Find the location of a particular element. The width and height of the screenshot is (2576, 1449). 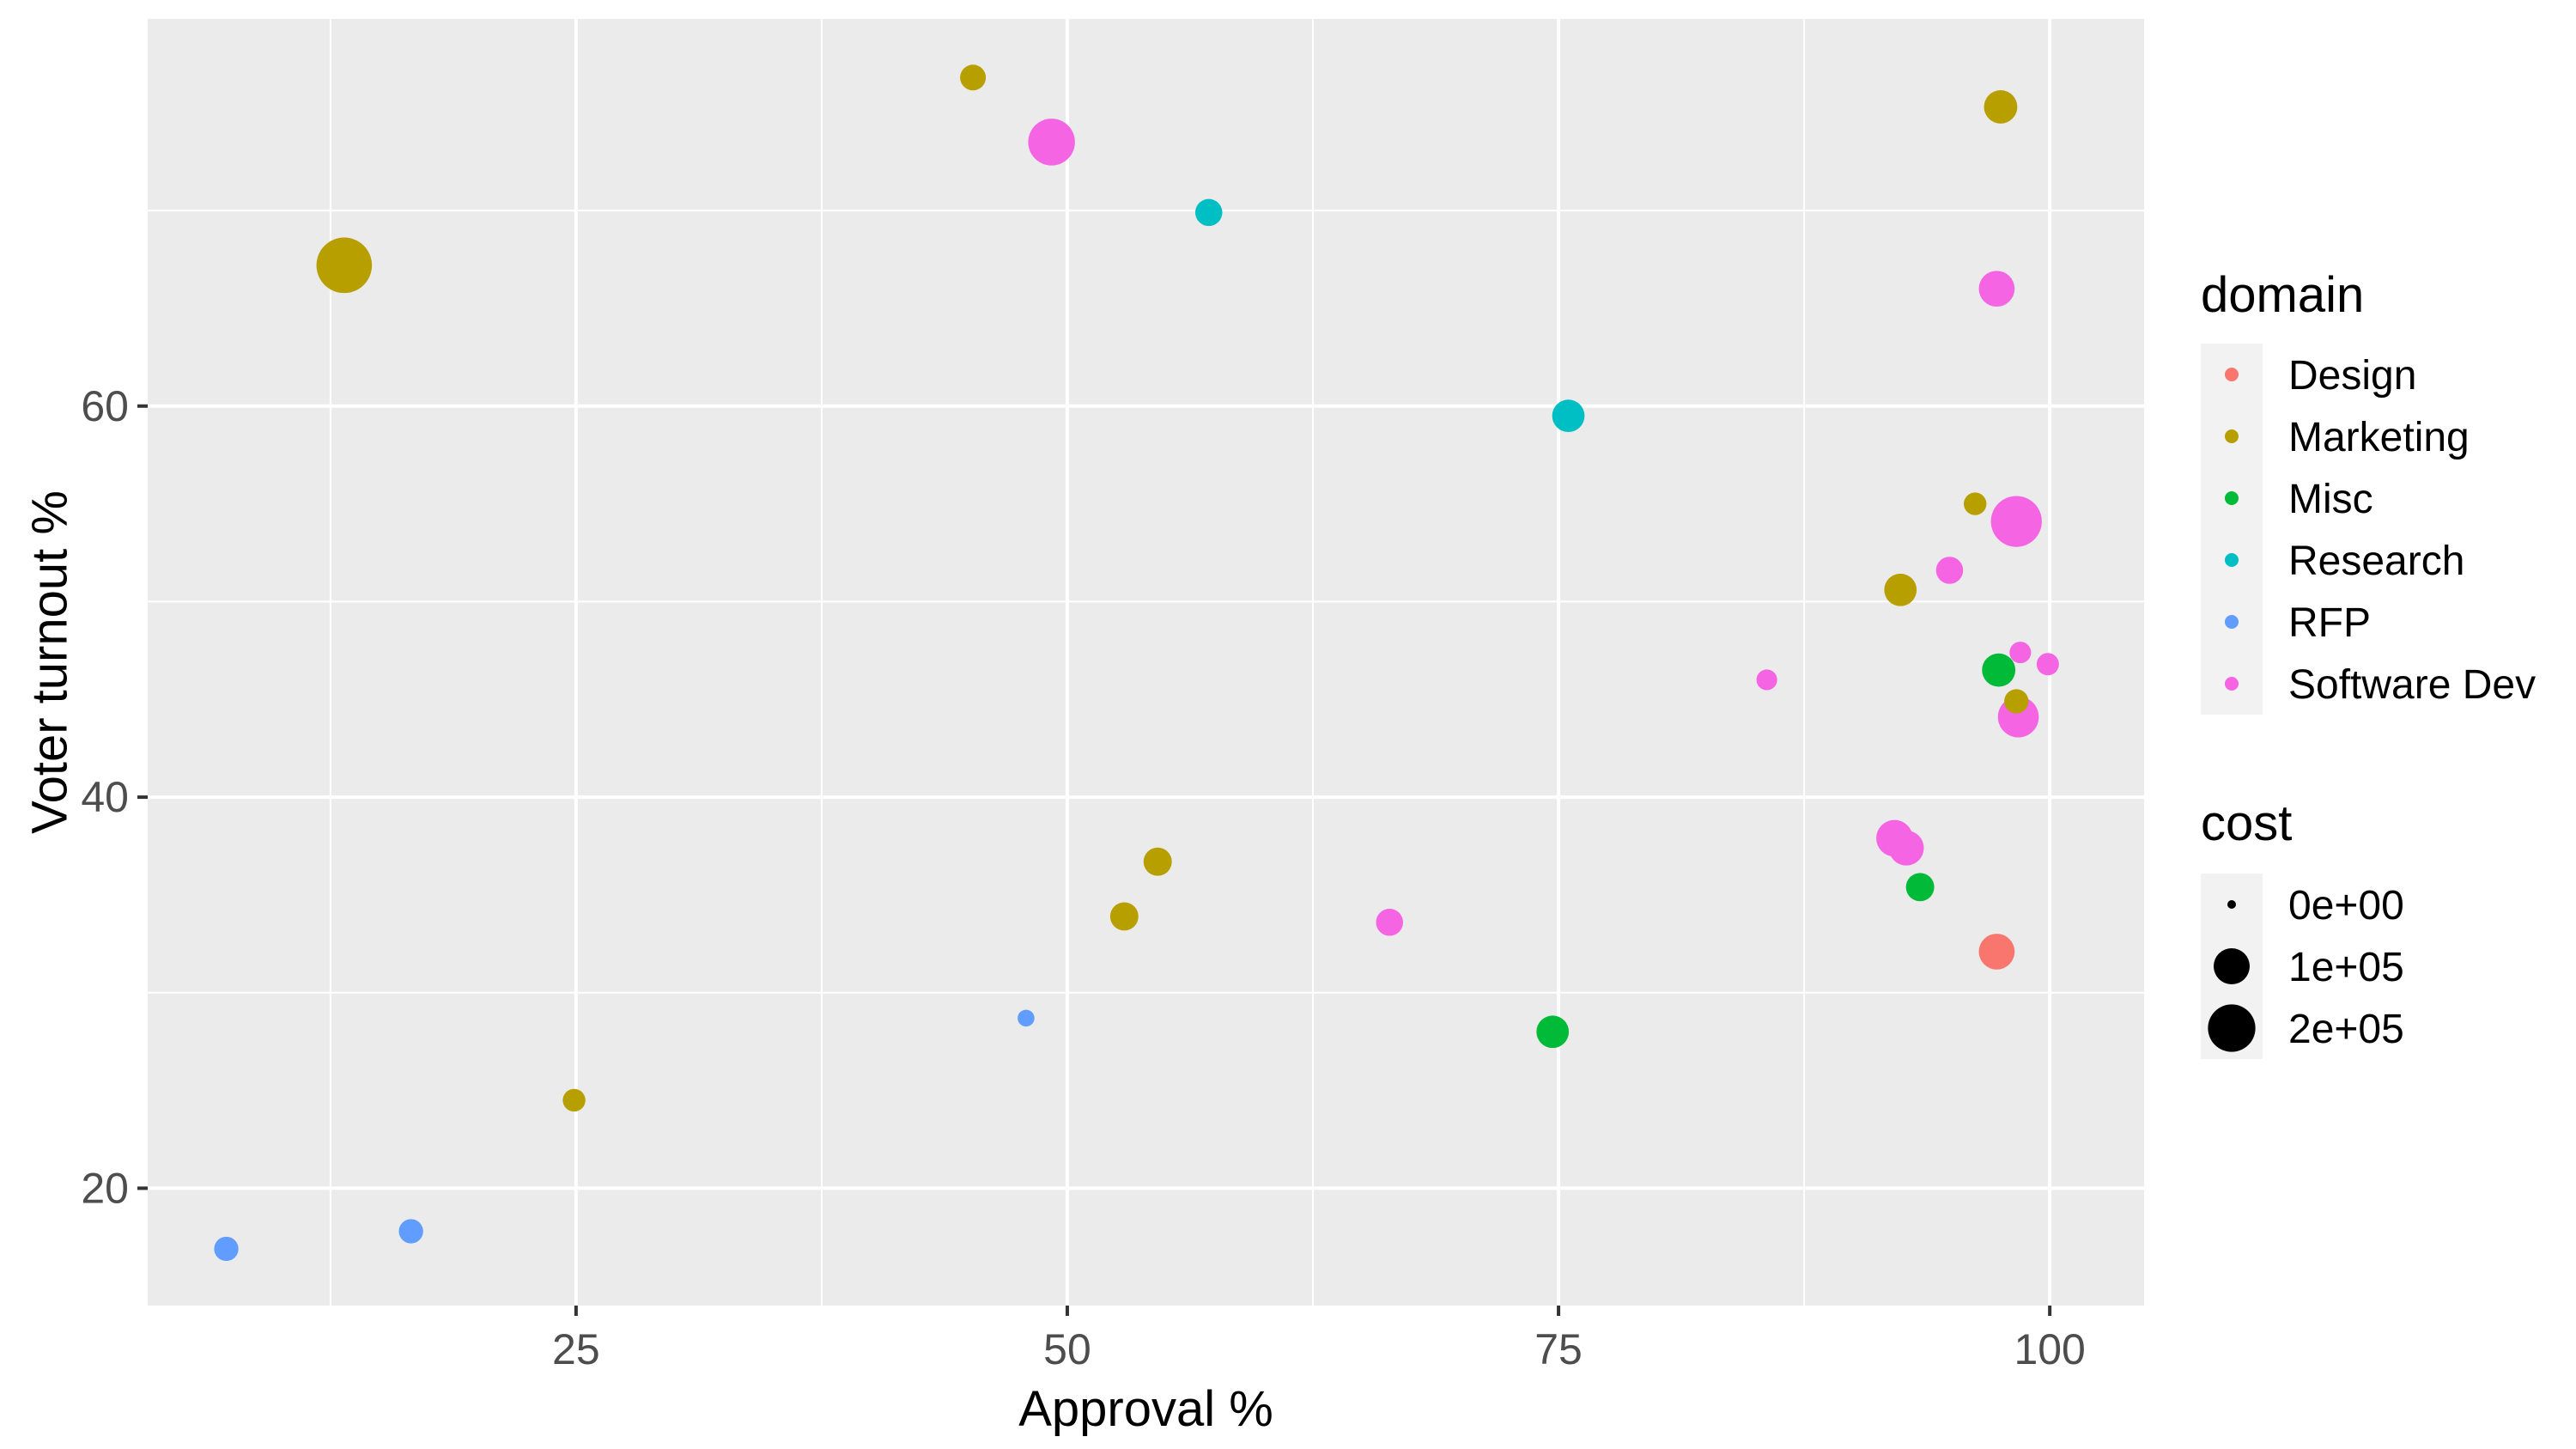

cost-legend-label: 2e+05 is located at coordinates (2346, 1029).